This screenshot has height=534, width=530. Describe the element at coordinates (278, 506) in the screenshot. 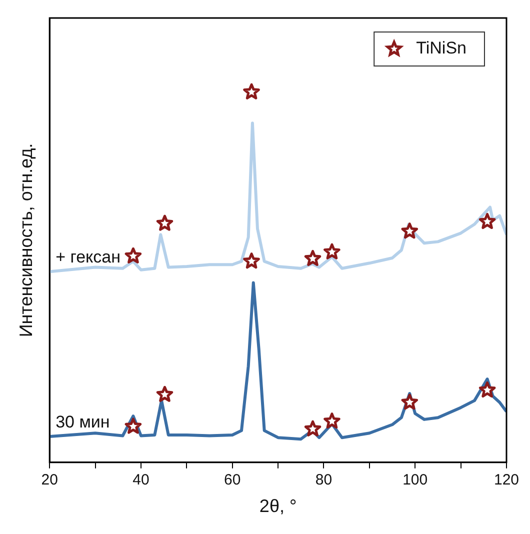

I see `x-axis-title: 2θ, °` at that location.